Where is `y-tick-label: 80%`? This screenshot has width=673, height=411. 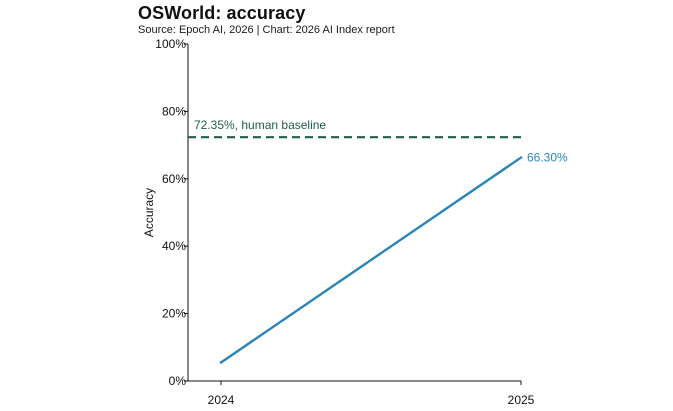
y-tick-label: 80% is located at coordinates (174, 111).